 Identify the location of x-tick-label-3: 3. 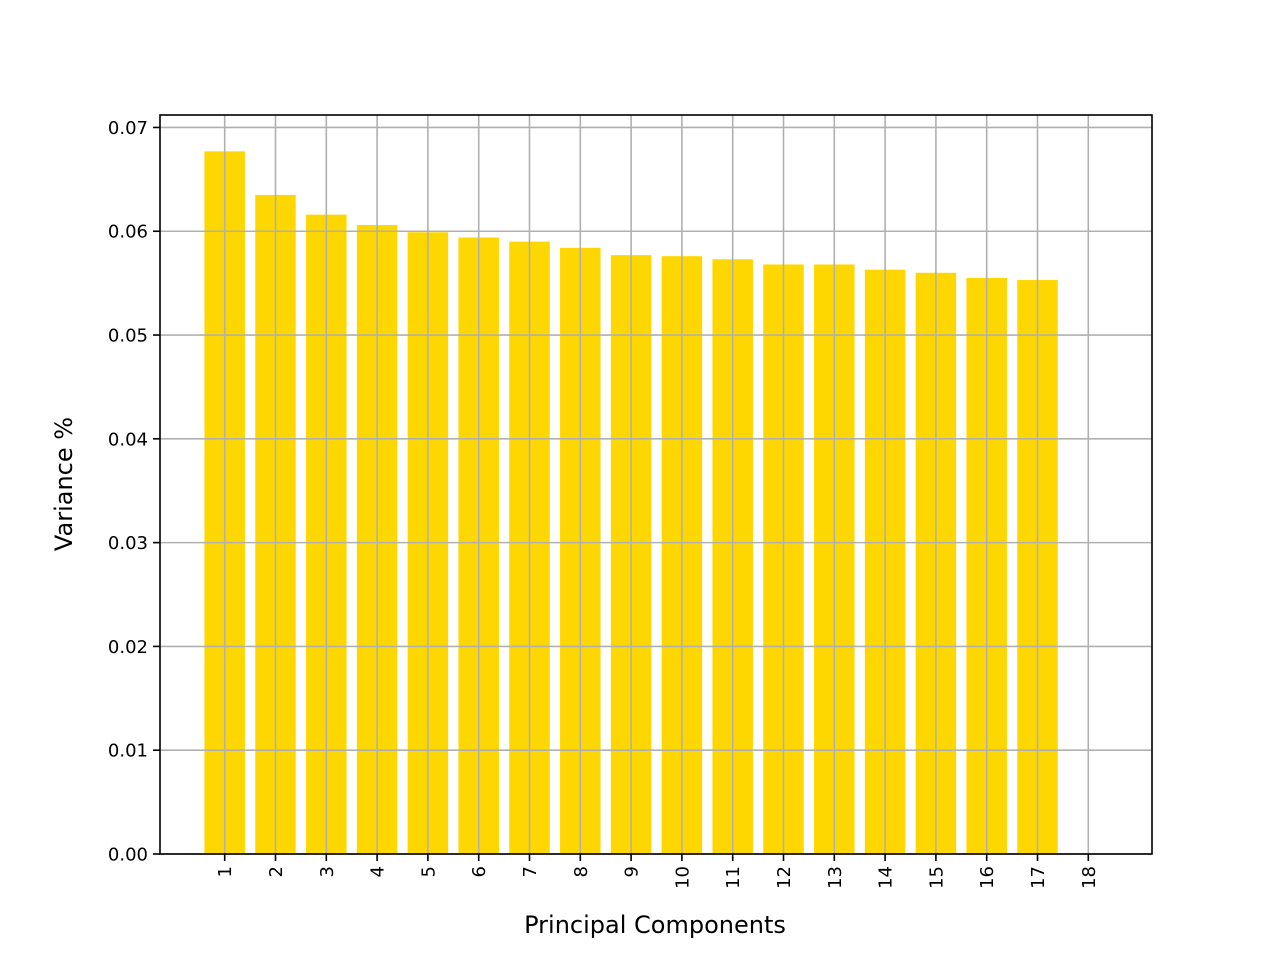
(327, 871).